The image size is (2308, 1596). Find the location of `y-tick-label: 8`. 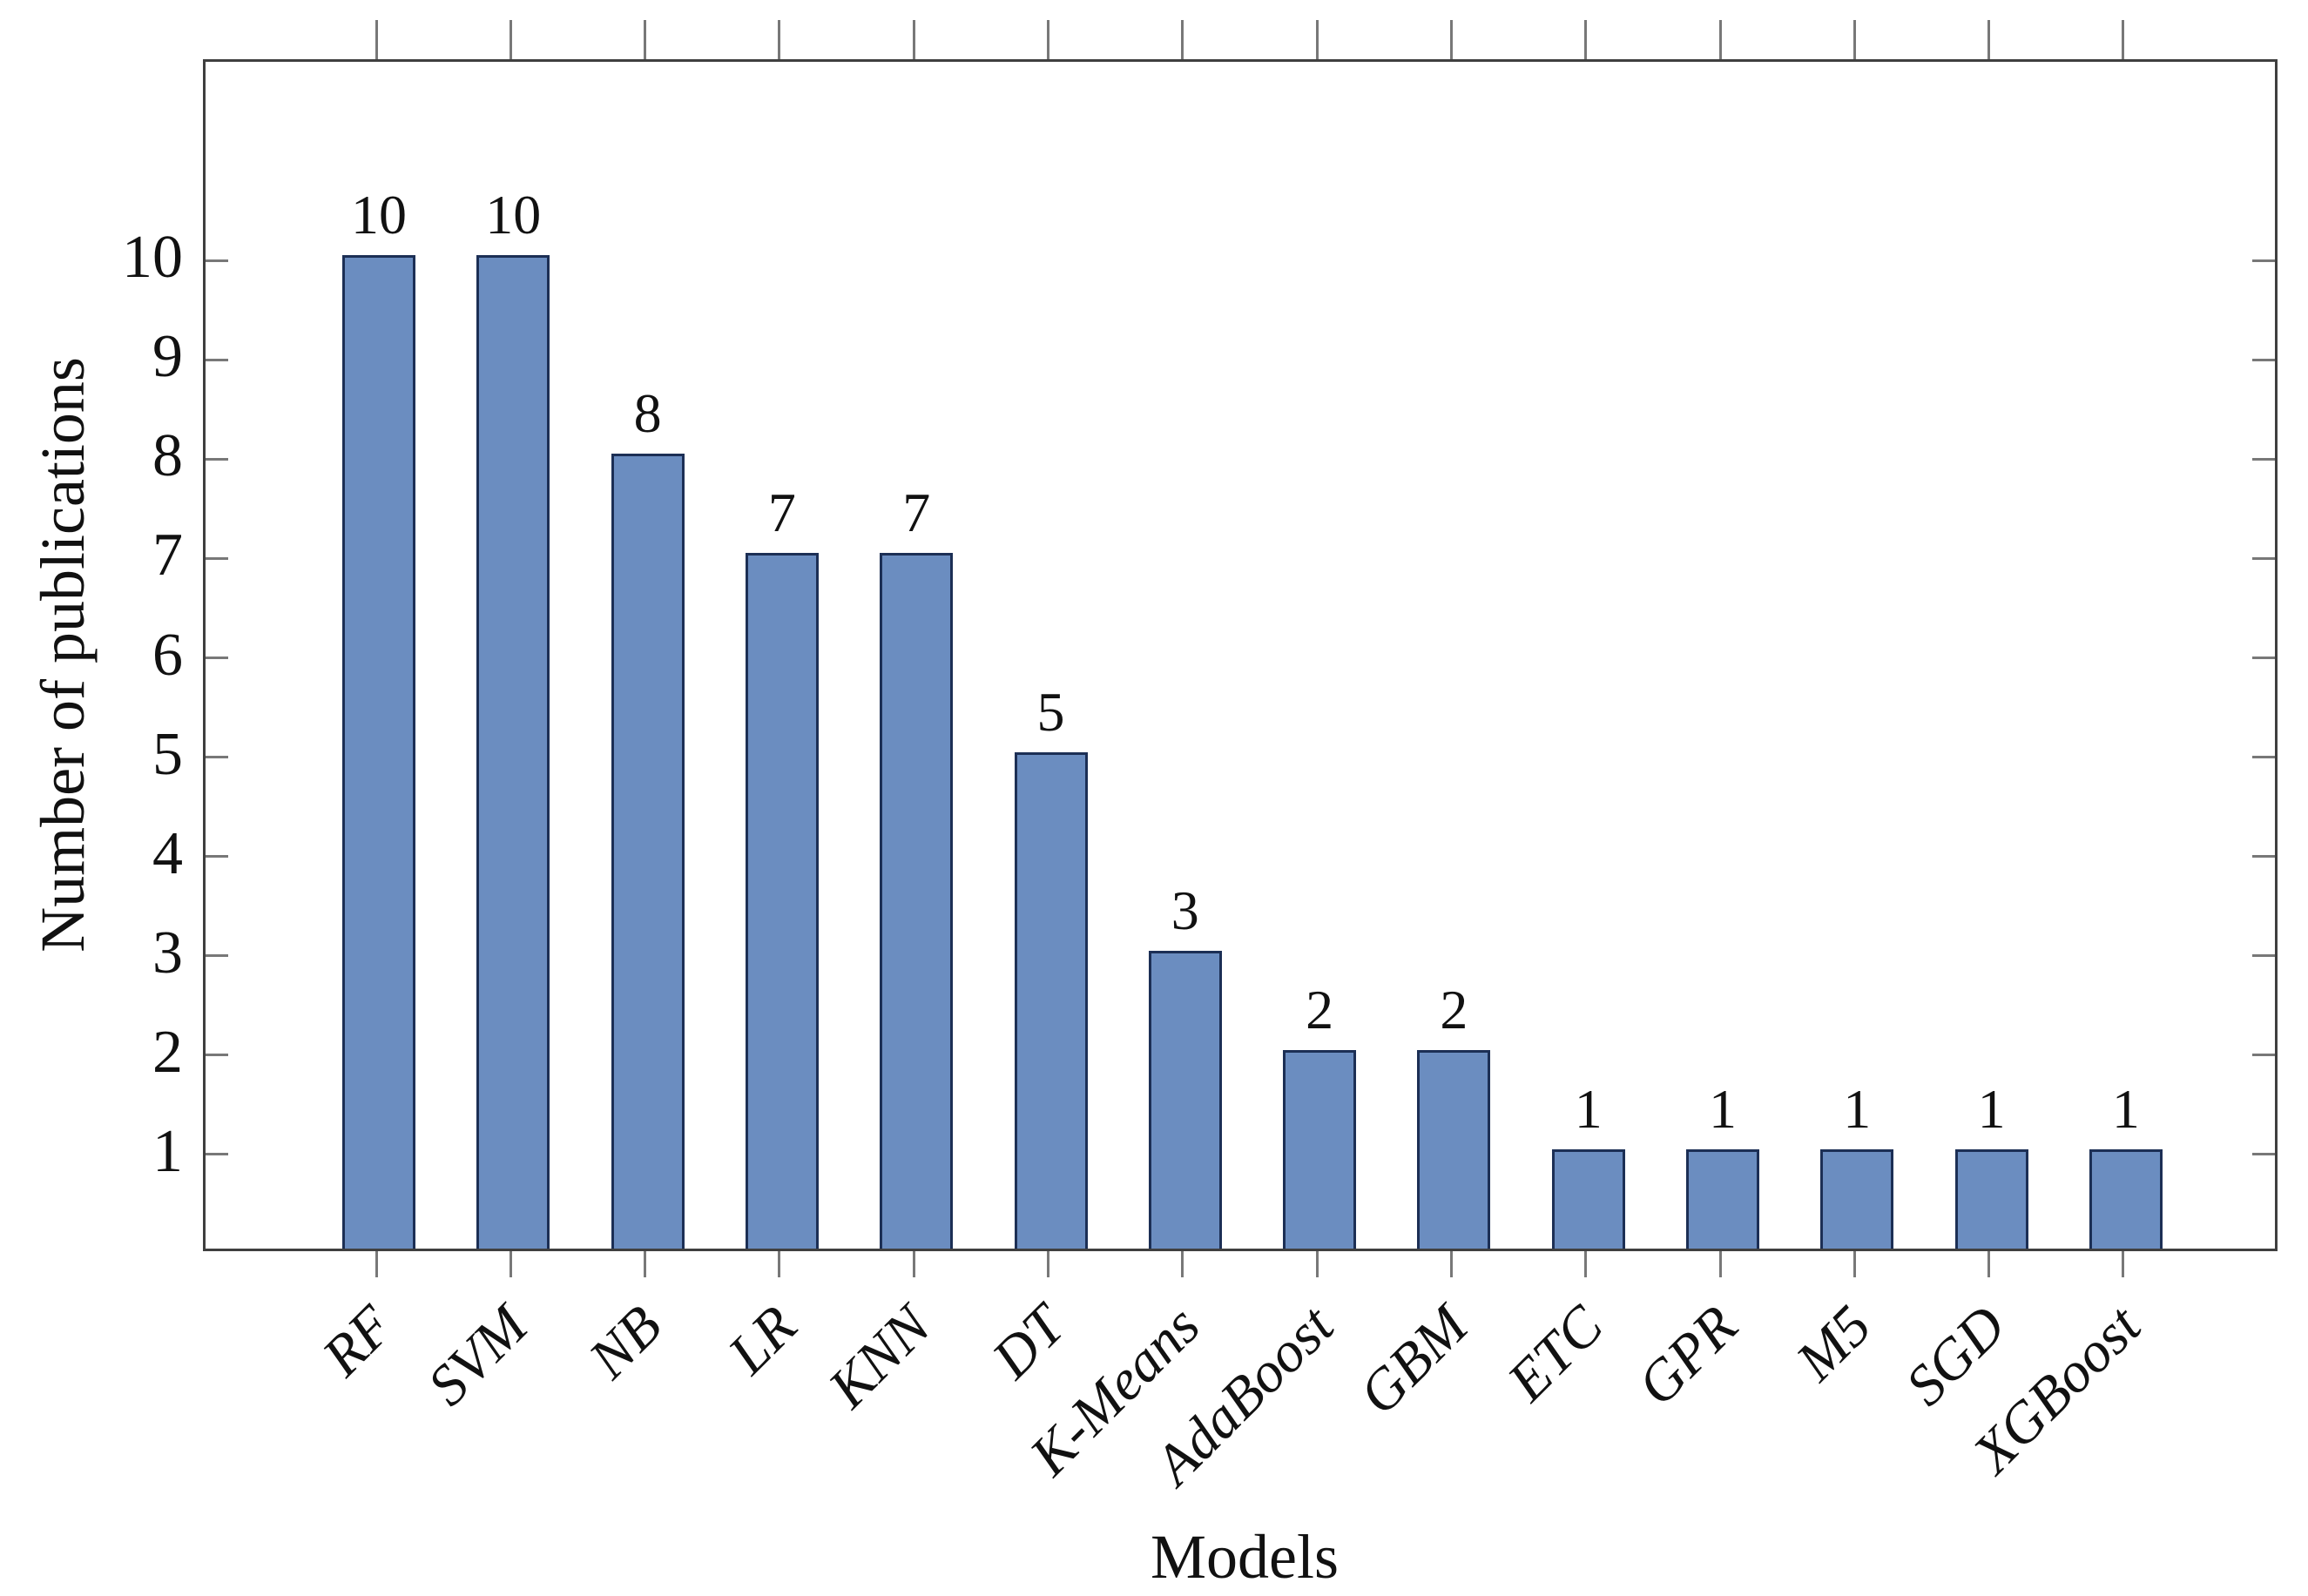

y-tick-label: 8 is located at coordinates (168, 456).